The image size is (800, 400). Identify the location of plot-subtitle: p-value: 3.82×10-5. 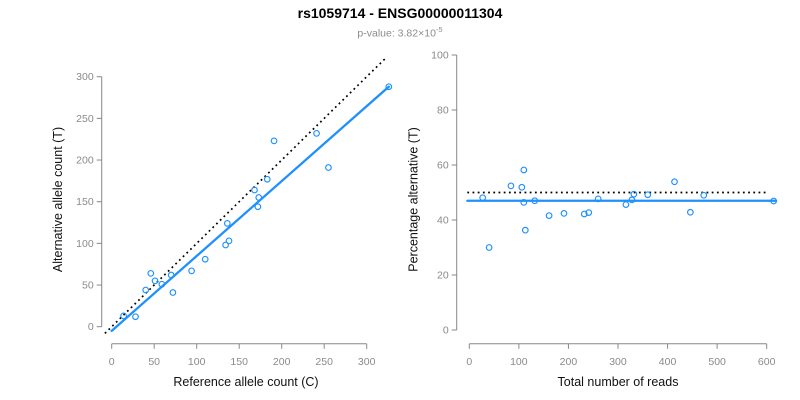
(400, 32).